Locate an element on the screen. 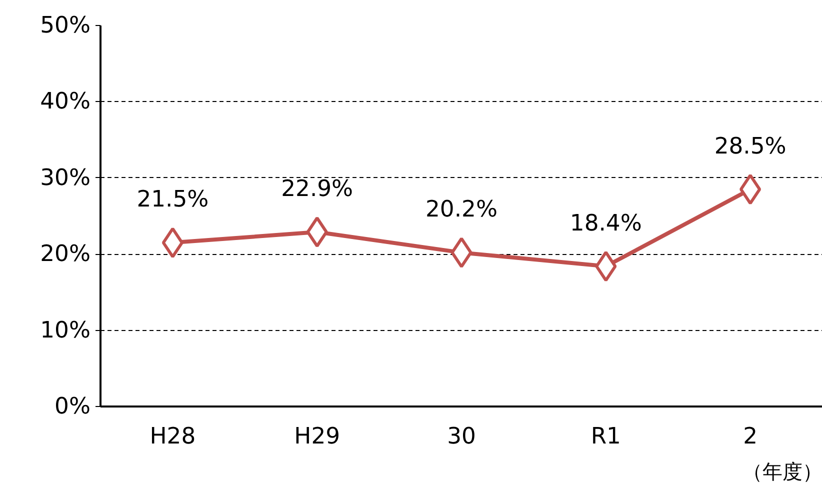 The image size is (822, 488). text: 21.5% is located at coordinates (172, 199).